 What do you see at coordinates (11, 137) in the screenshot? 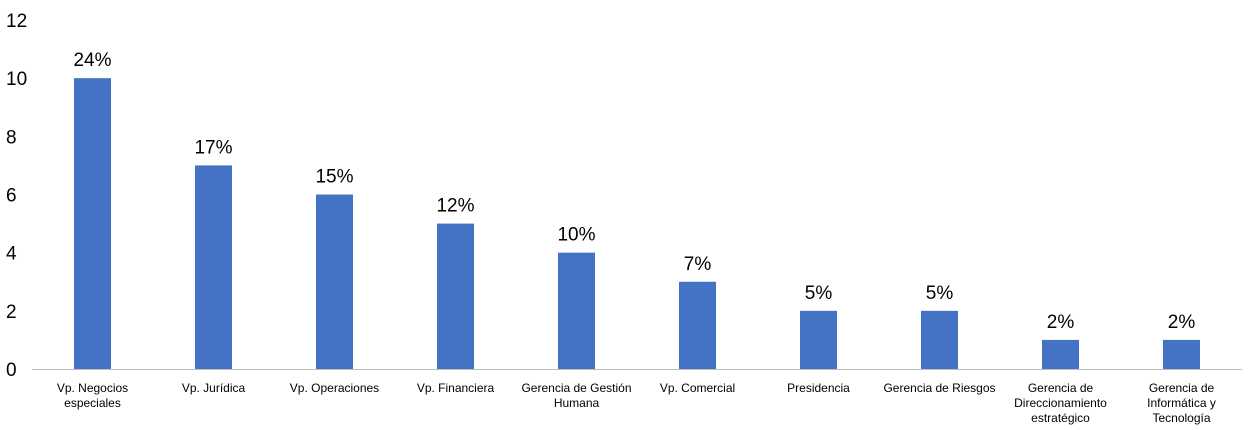
I see `y-tick-label: 8` at bounding box center [11, 137].